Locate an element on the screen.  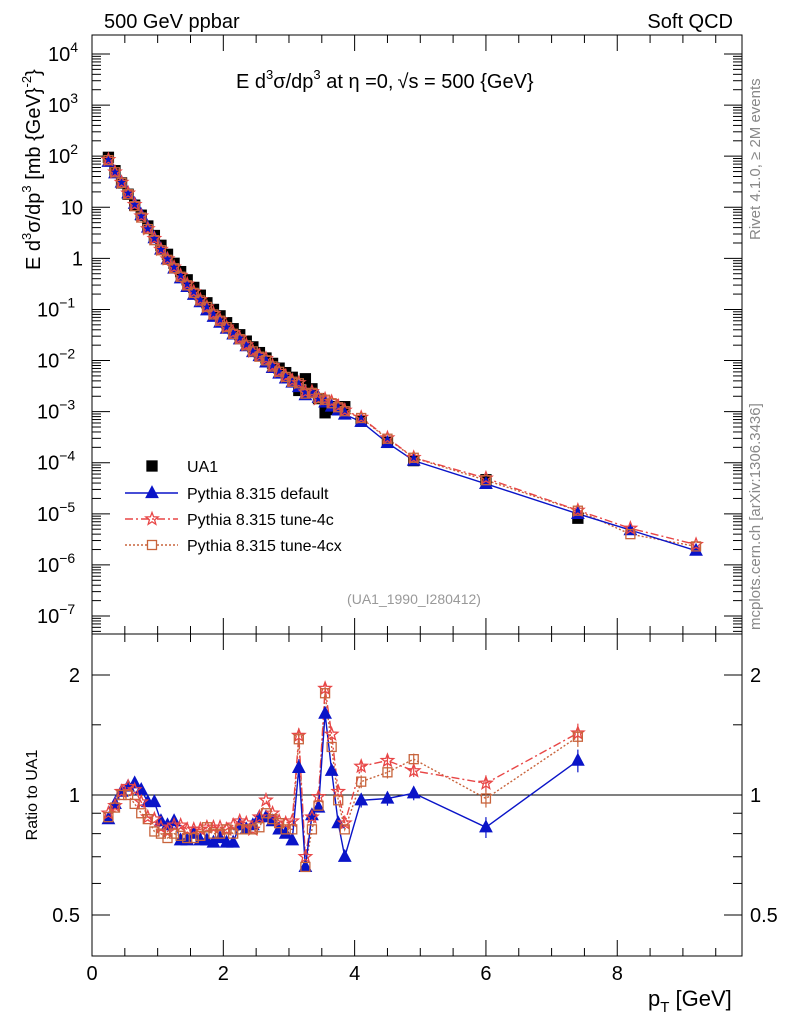
legend-label: UA1 is located at coordinates (202, 467).